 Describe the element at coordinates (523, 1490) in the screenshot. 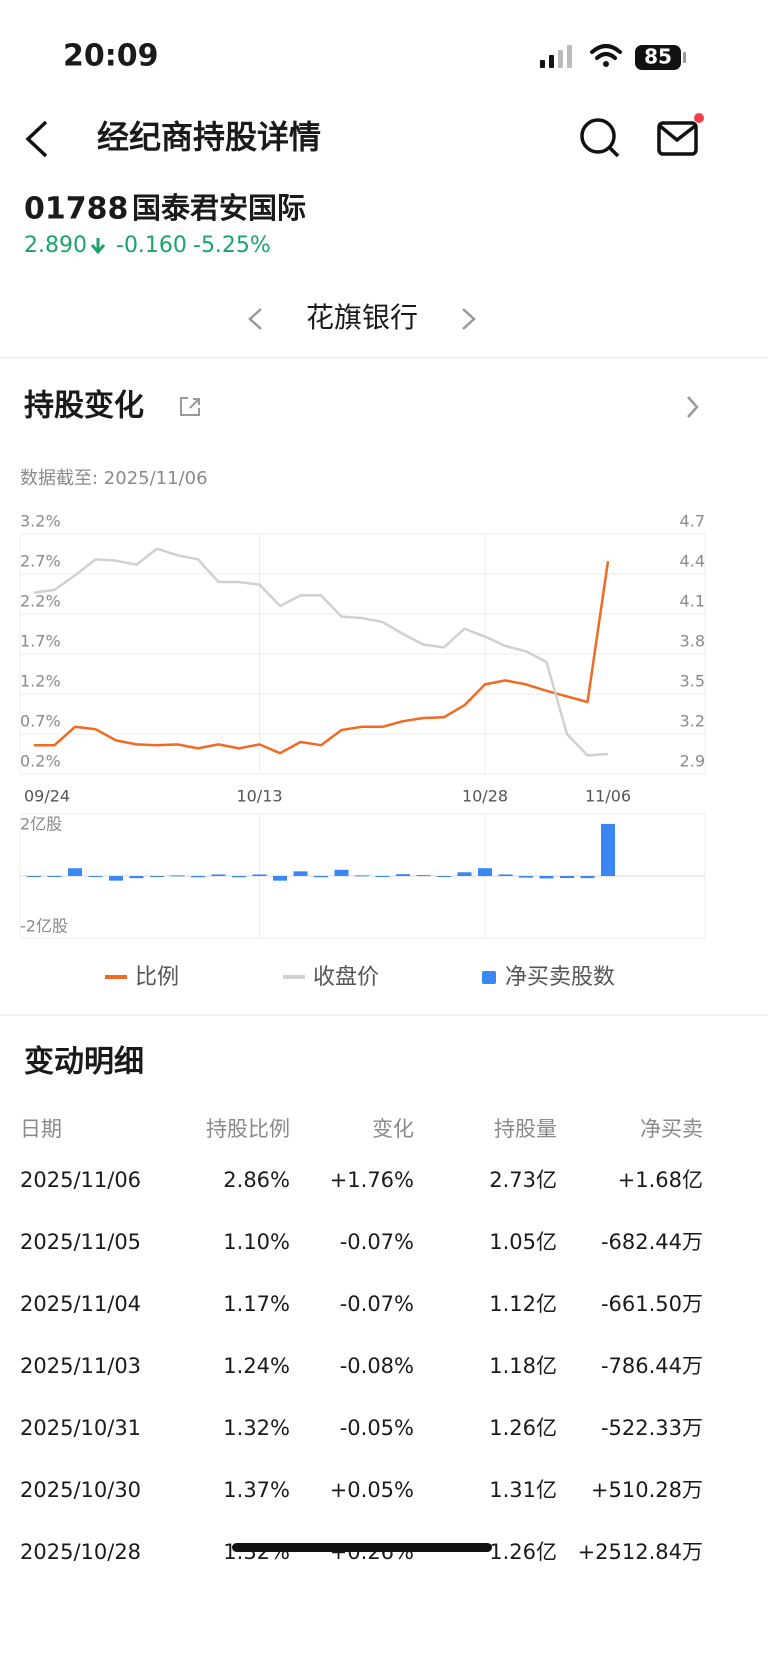

I see `table-cell: 1.31亿` at that location.